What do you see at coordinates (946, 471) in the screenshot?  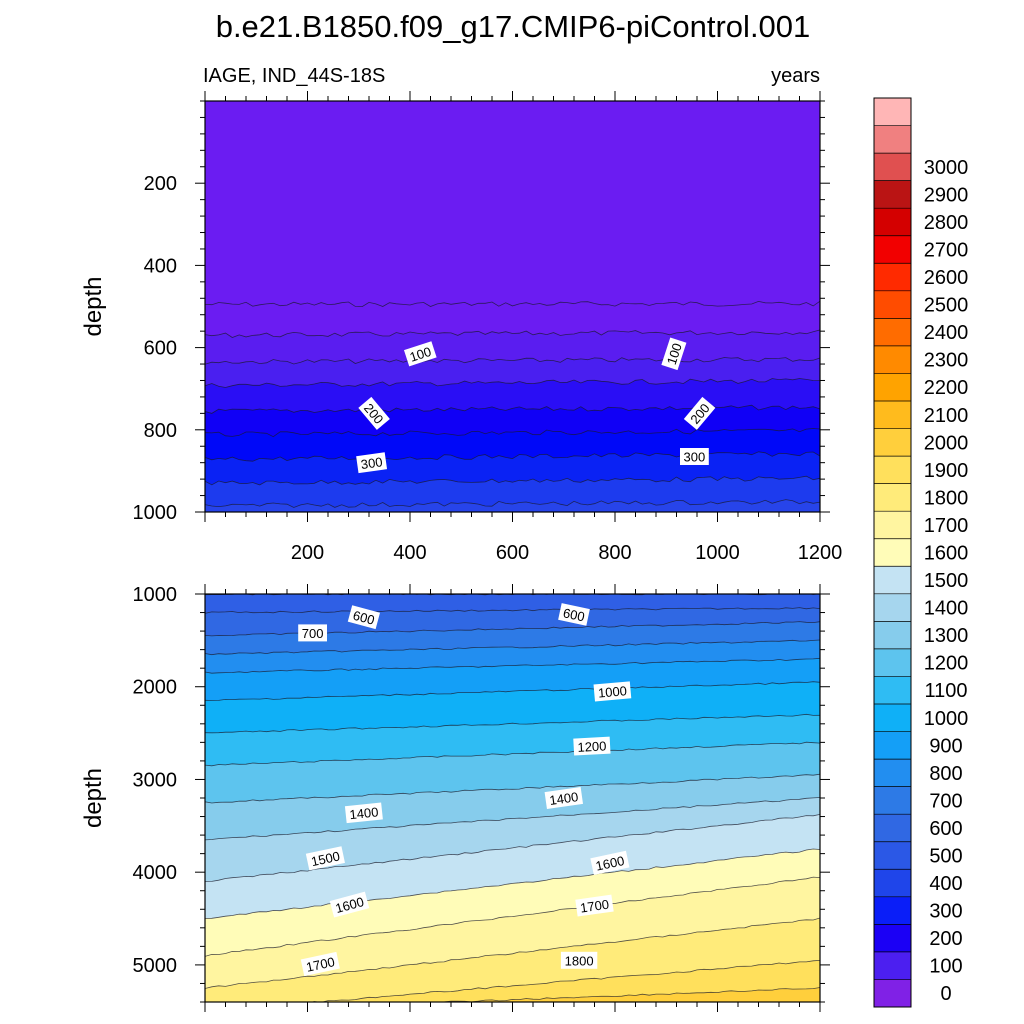 I see `colorbar-label: 1900` at bounding box center [946, 471].